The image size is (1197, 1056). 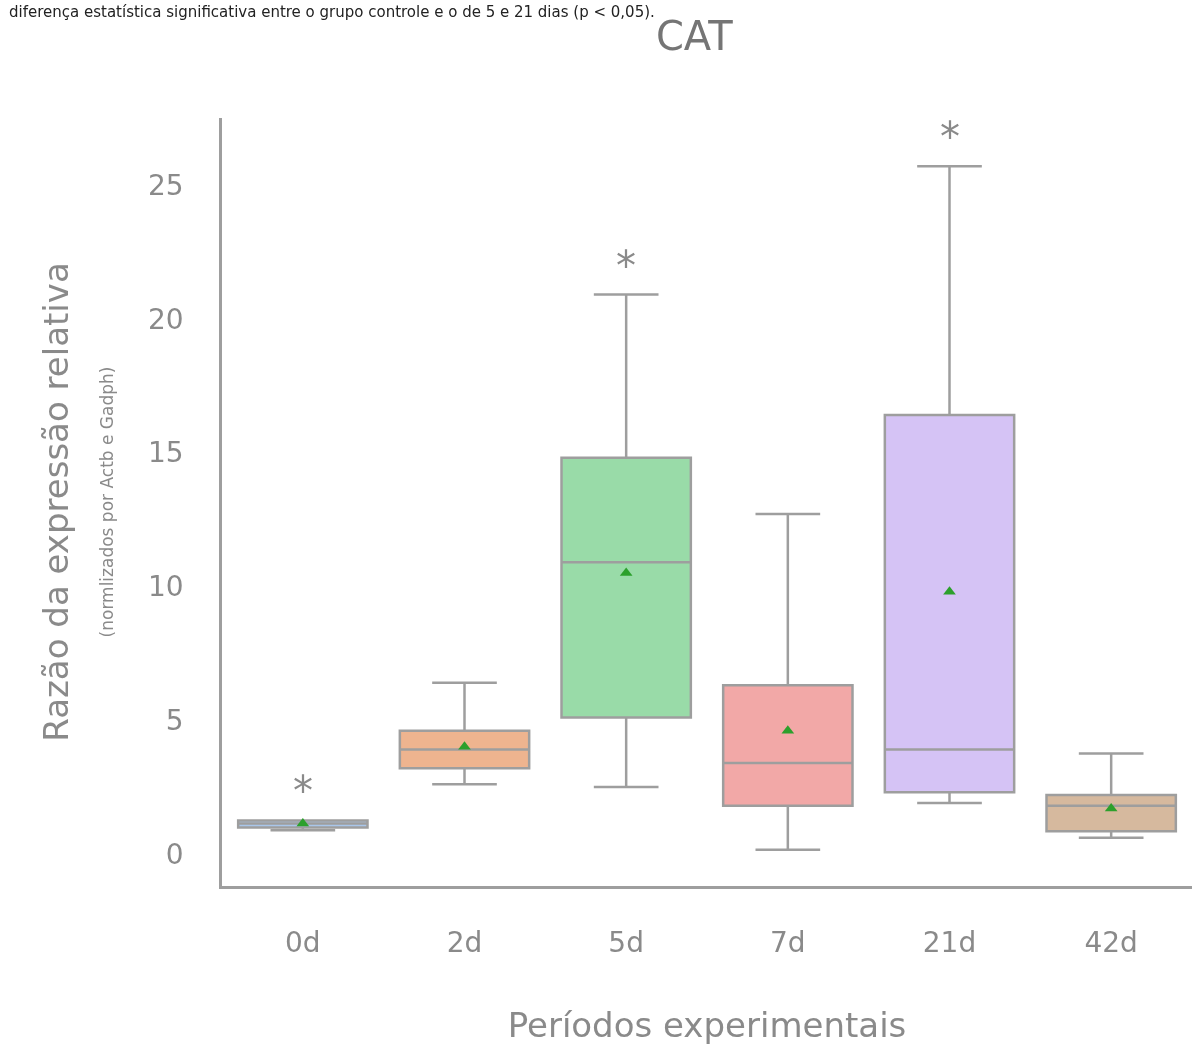 I want to click on y-tick-label: 15, so click(x=166, y=453).